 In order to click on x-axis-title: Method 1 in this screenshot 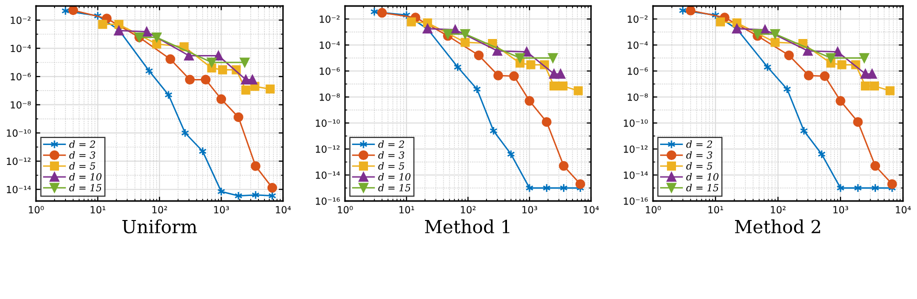, I will do `click(467, 226)`.